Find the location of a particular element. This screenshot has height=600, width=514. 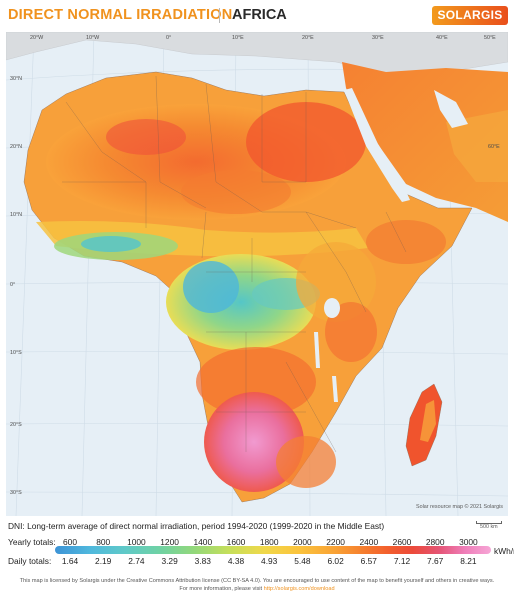

daily-total-value: 3.29 is located at coordinates (169, 561).